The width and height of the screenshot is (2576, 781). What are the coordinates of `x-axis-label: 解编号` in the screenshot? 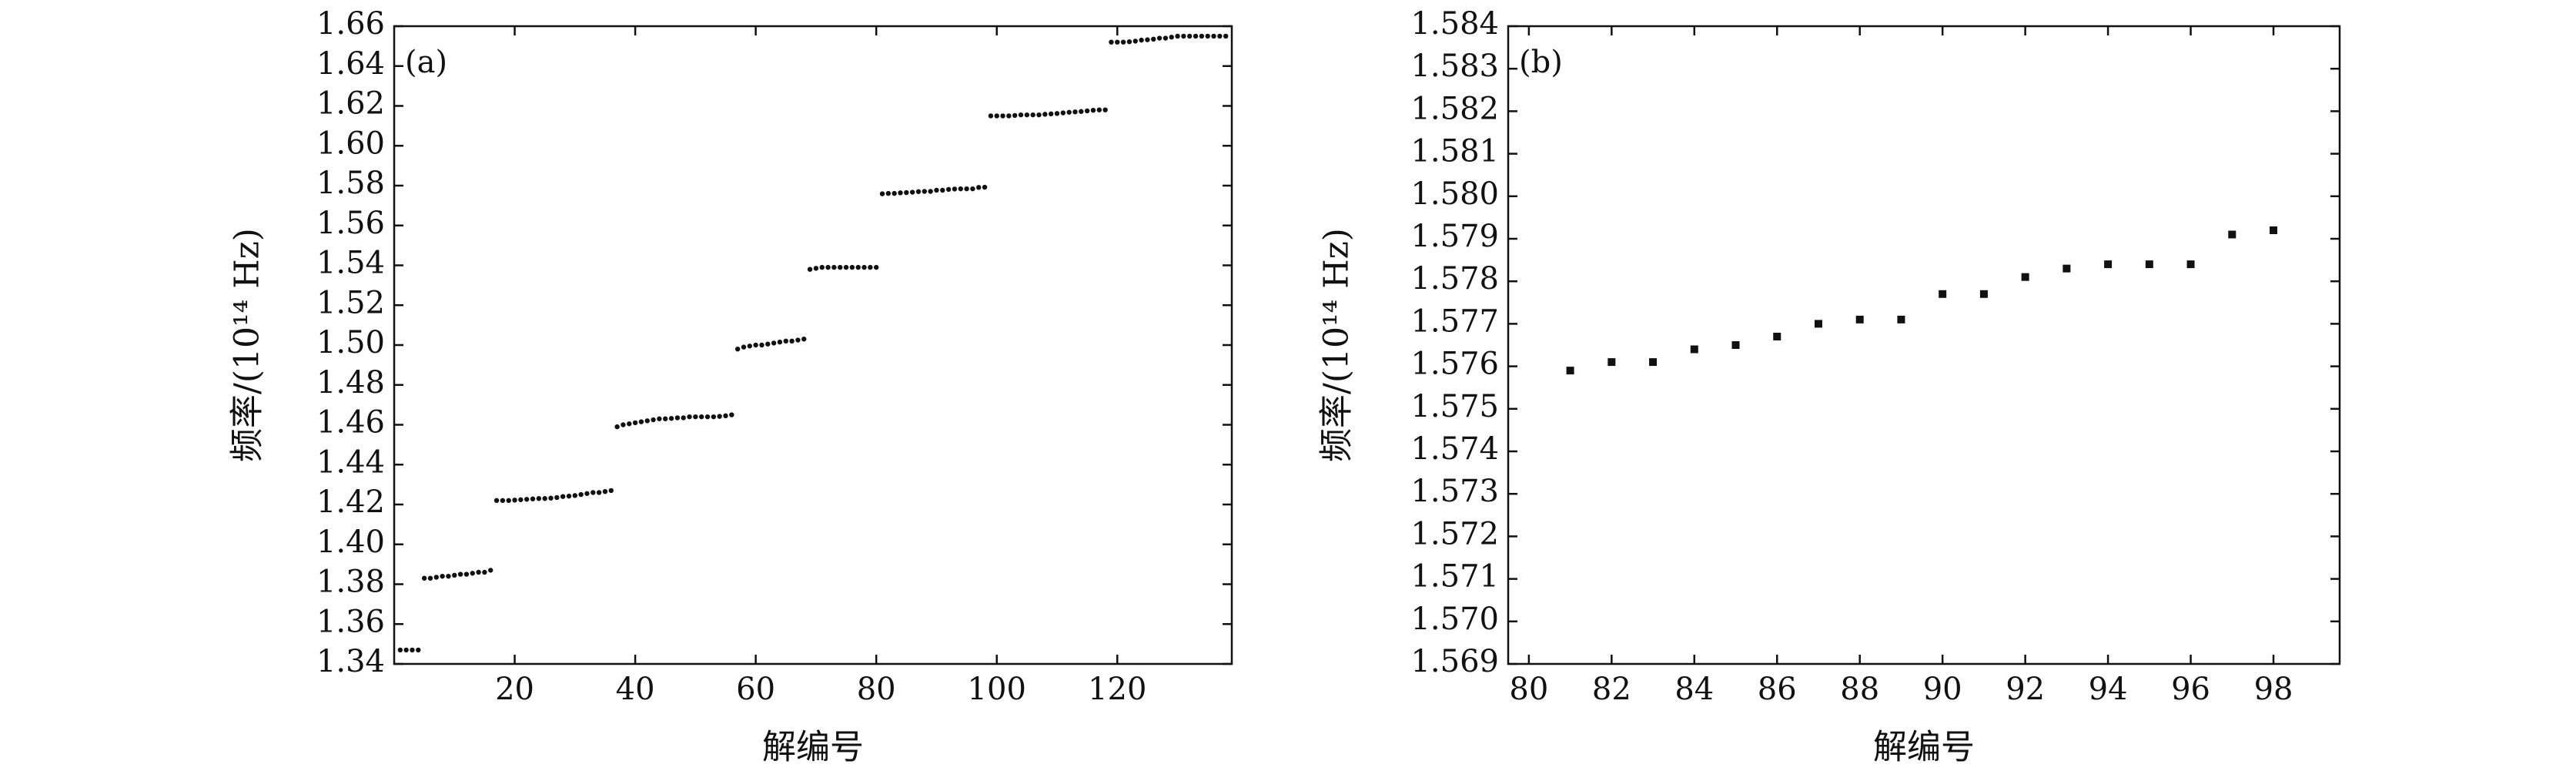 It's located at (1924, 748).